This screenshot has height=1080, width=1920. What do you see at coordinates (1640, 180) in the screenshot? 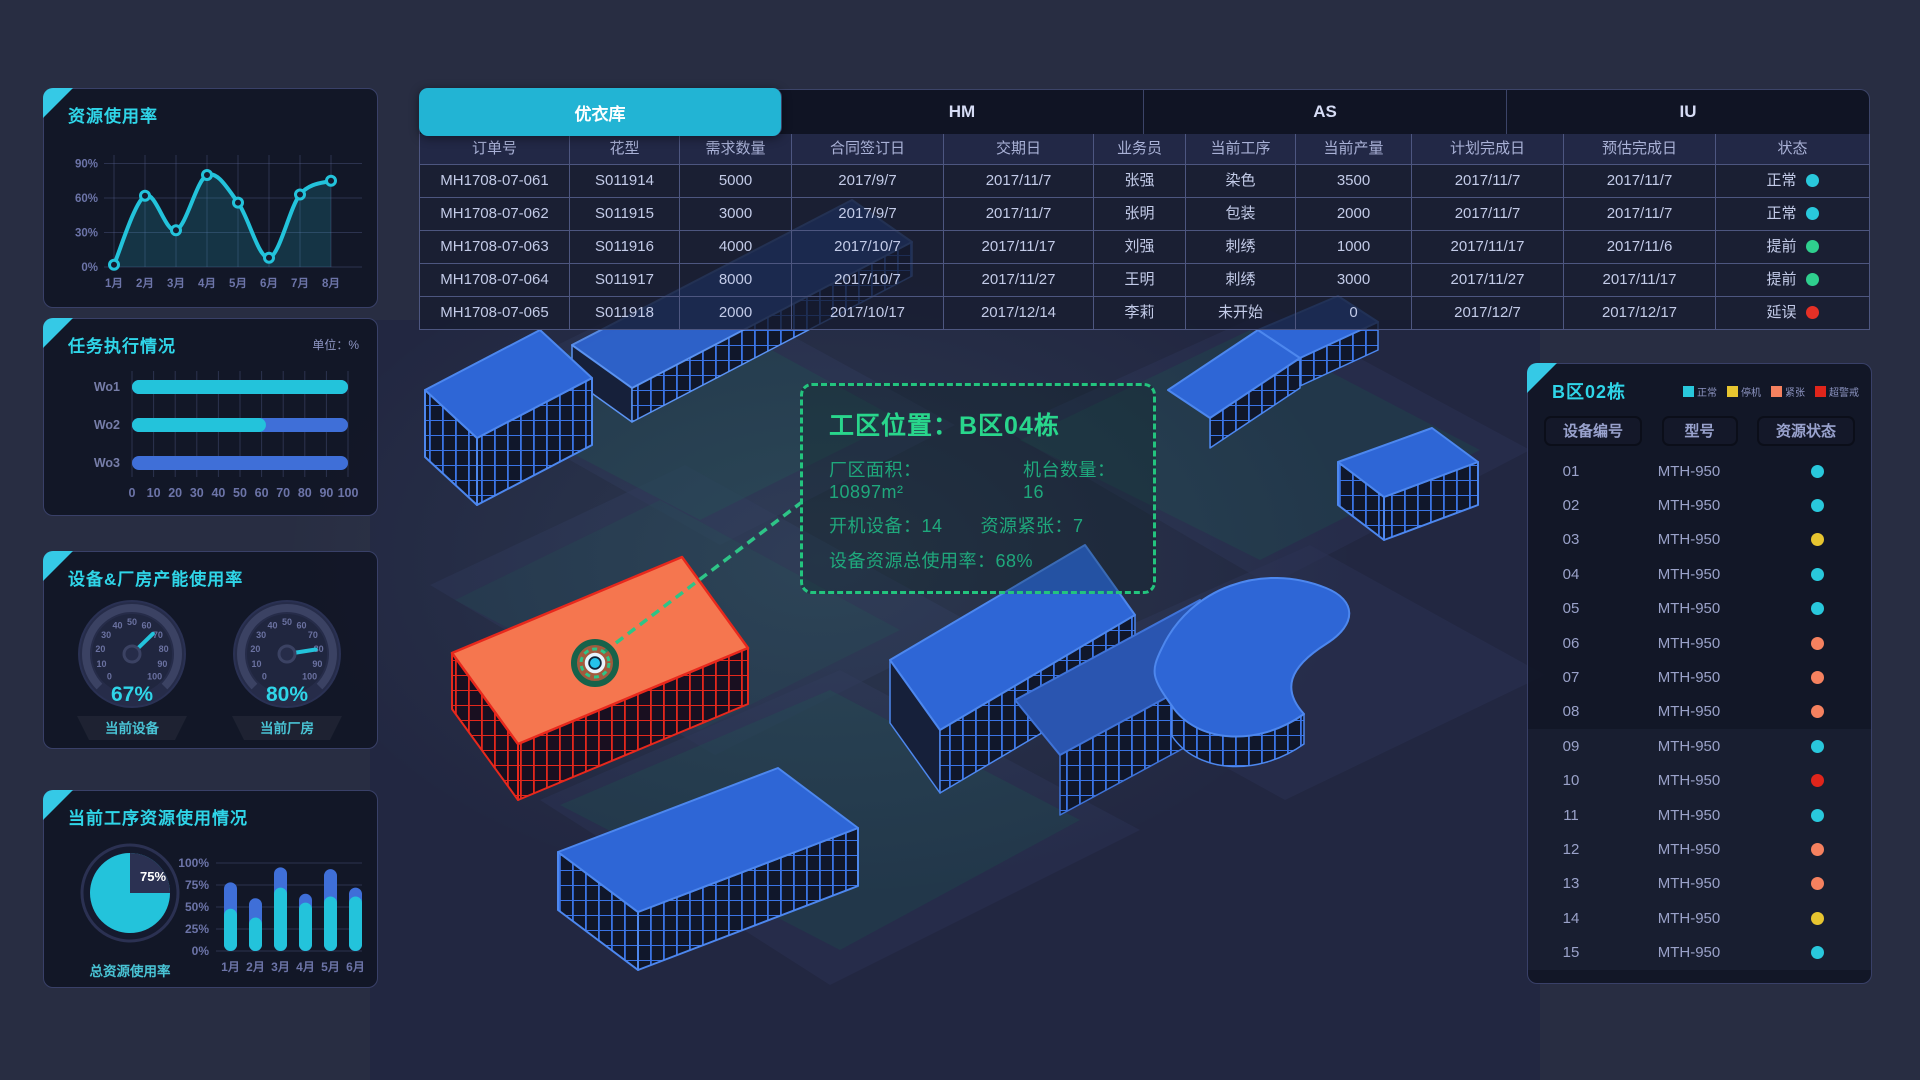
I see `table-cell: 2017/11/7` at bounding box center [1640, 180].